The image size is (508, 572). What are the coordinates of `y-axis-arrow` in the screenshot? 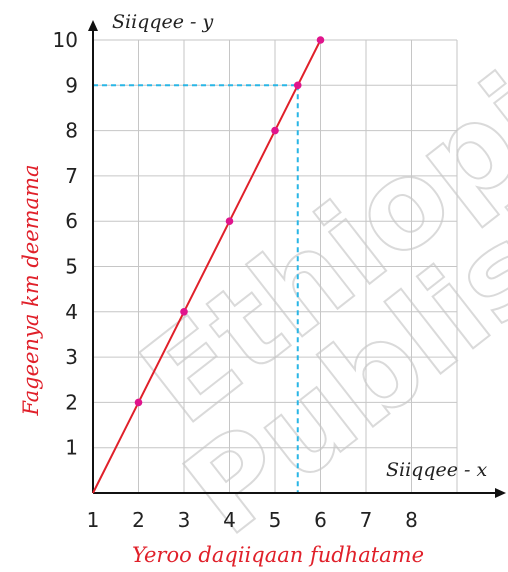 It's located at (93, 25).